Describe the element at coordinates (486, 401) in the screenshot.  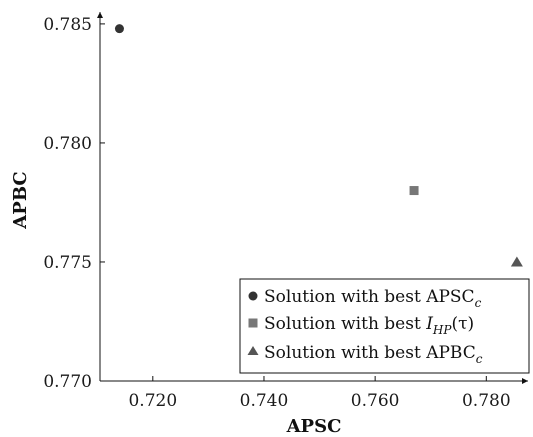
I see `x-tick-label: 0.780` at that location.